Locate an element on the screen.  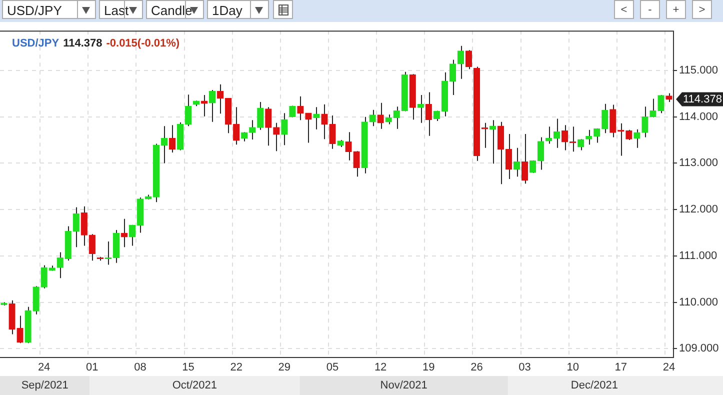
x-tick-label: 22 is located at coordinates (236, 368).